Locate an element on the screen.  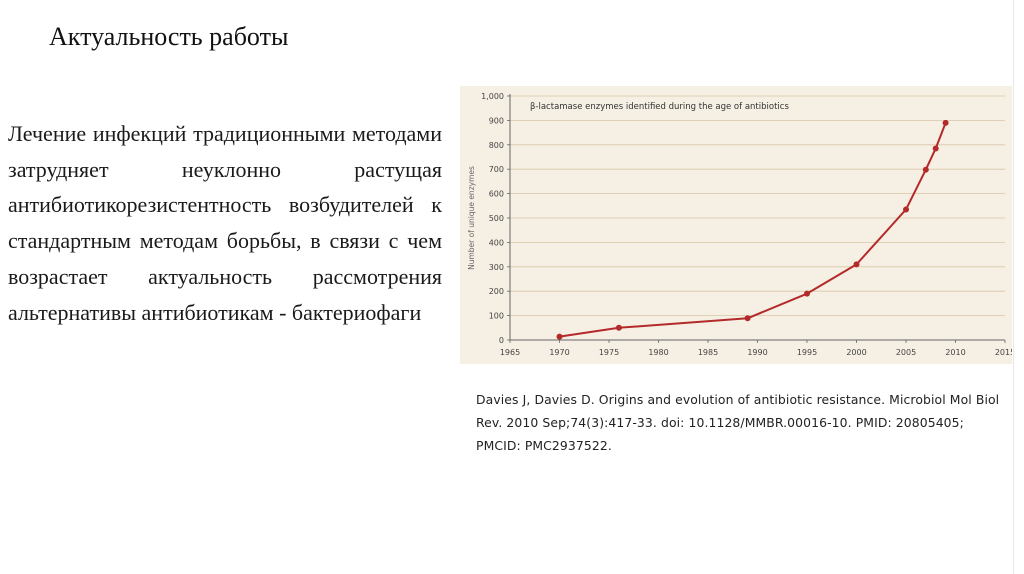
series-line is located at coordinates (753, 230).